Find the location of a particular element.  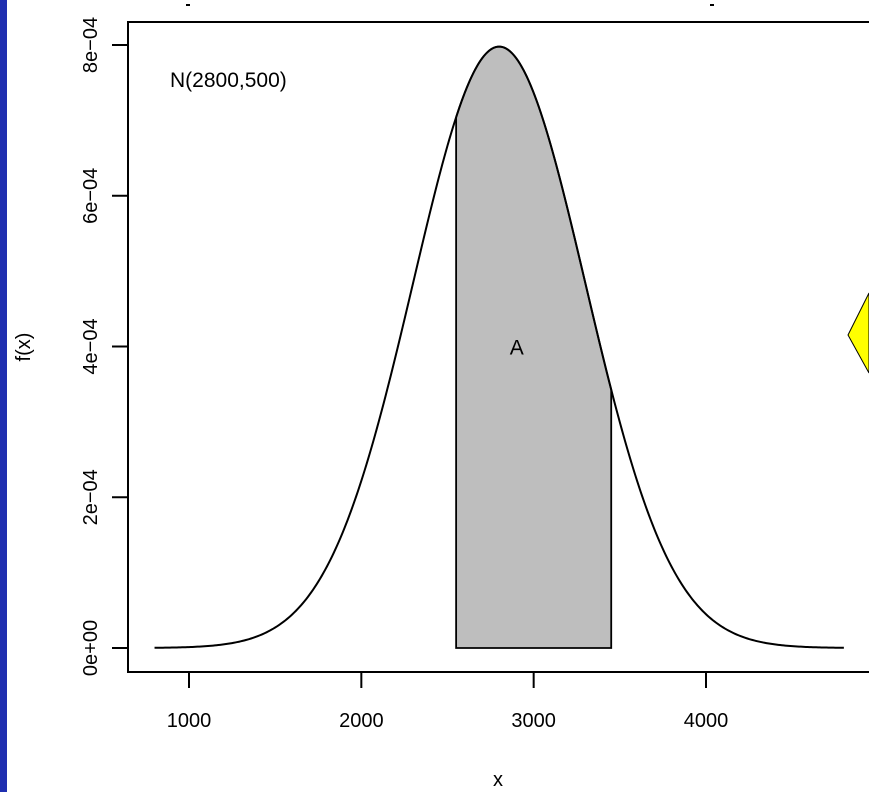

y-tick-label: 2e−04 is located at coordinates (91, 497).